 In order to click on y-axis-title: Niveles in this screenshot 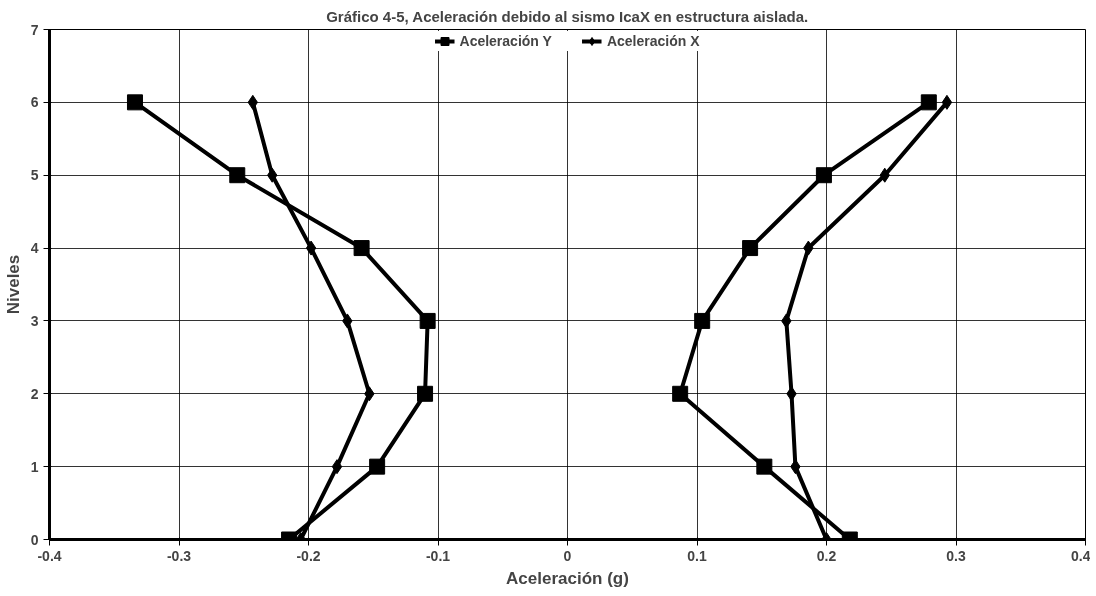, I will do `click(13, 284)`.